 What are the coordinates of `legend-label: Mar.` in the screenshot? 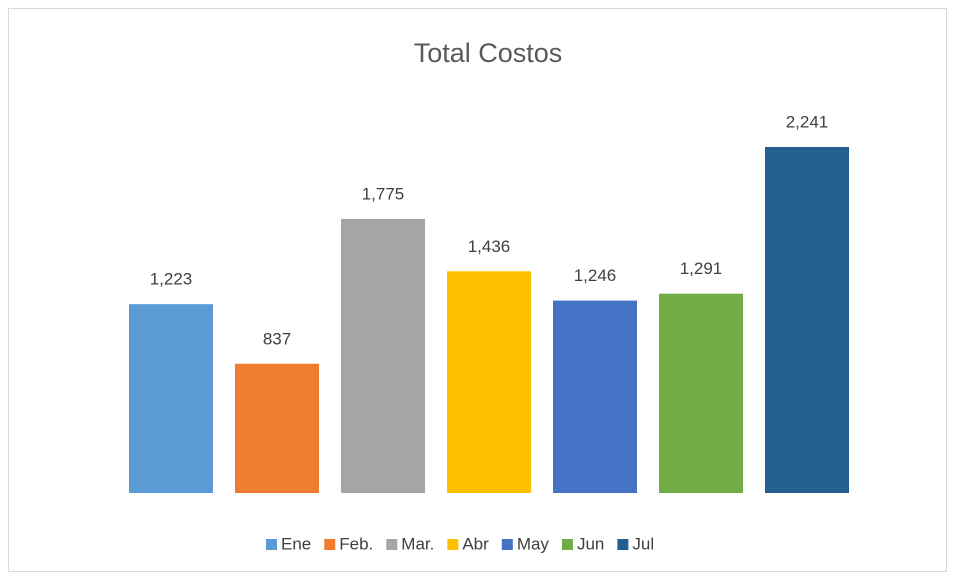 It's located at (417, 543).